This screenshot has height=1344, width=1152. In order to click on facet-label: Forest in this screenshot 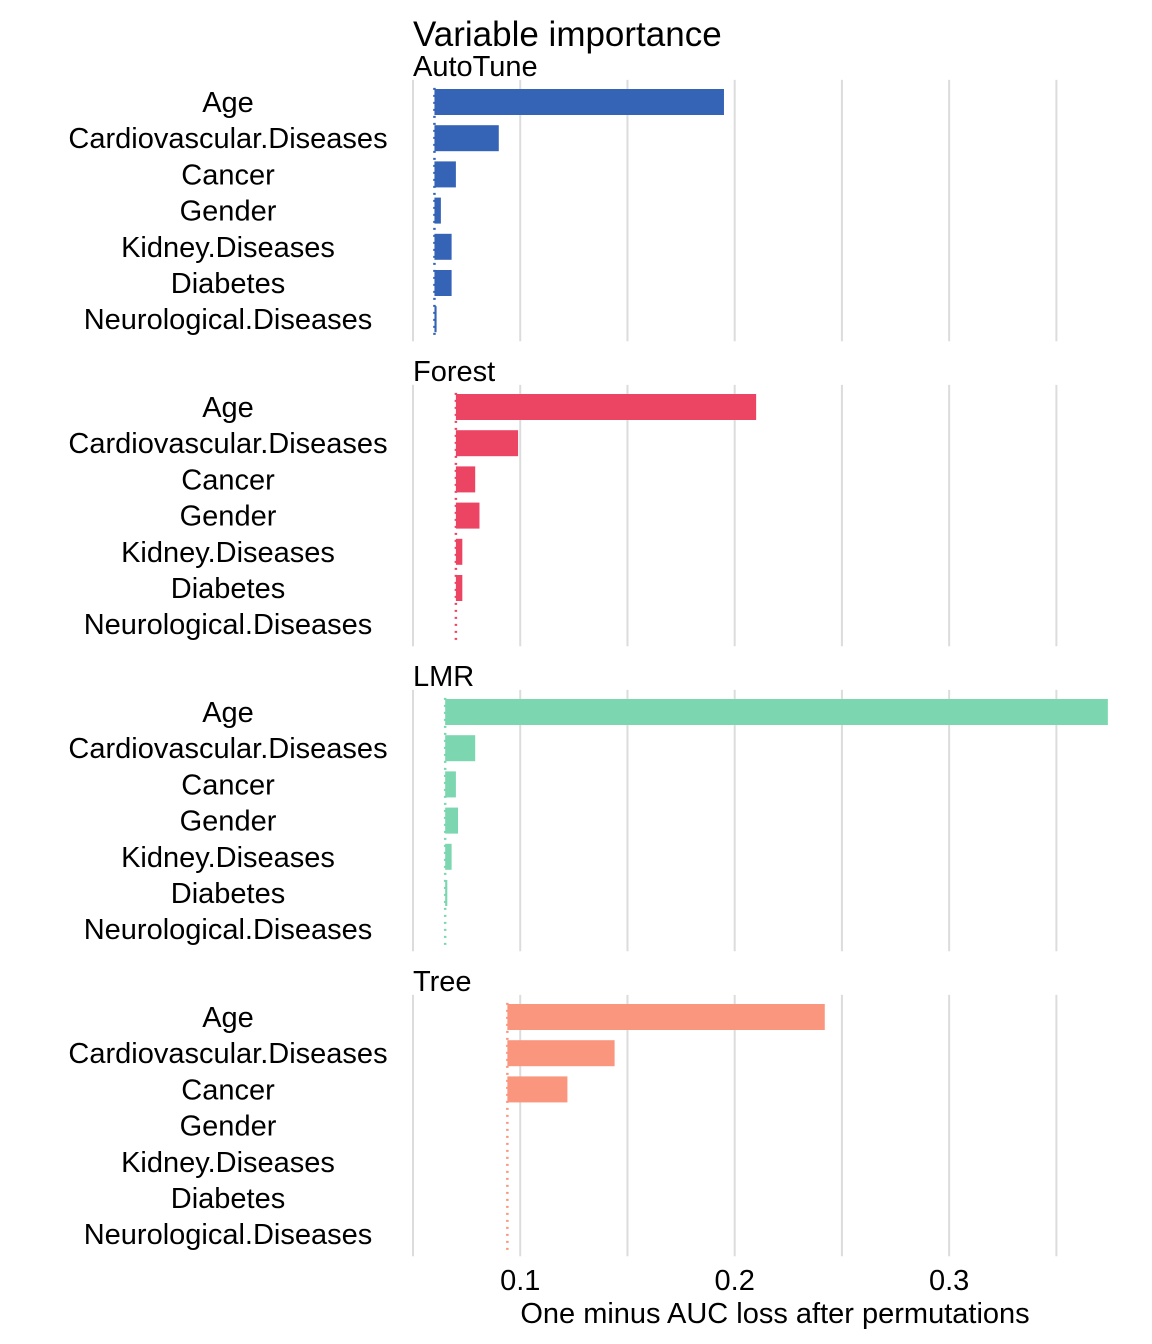, I will do `click(454, 372)`.